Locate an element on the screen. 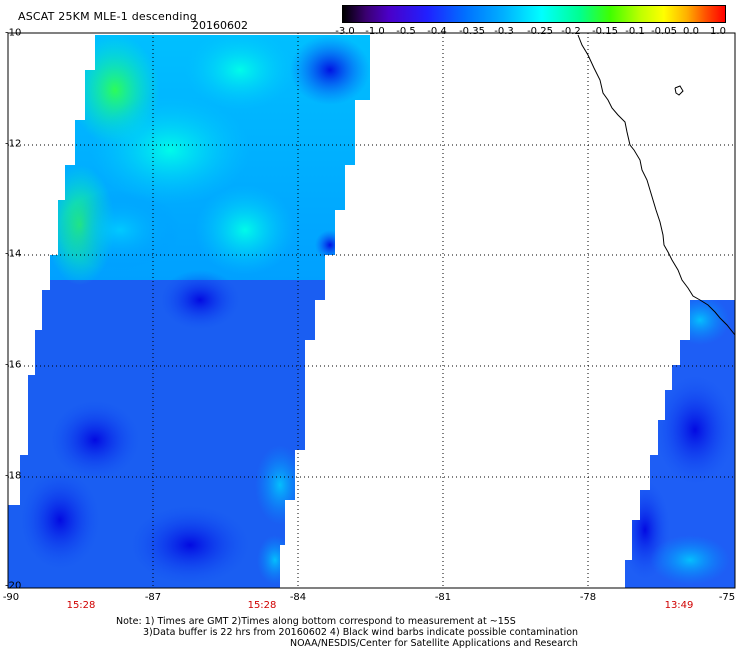 This screenshot has height=650, width=740. lon-label: -87 is located at coordinates (153, 597).